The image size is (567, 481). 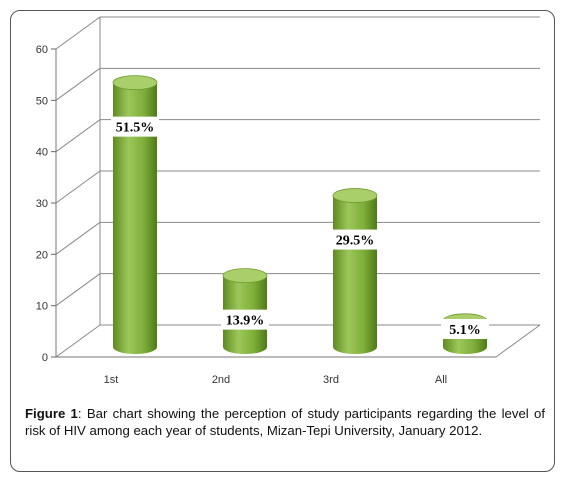 I want to click on data-label: 13.9%, so click(x=245, y=321).